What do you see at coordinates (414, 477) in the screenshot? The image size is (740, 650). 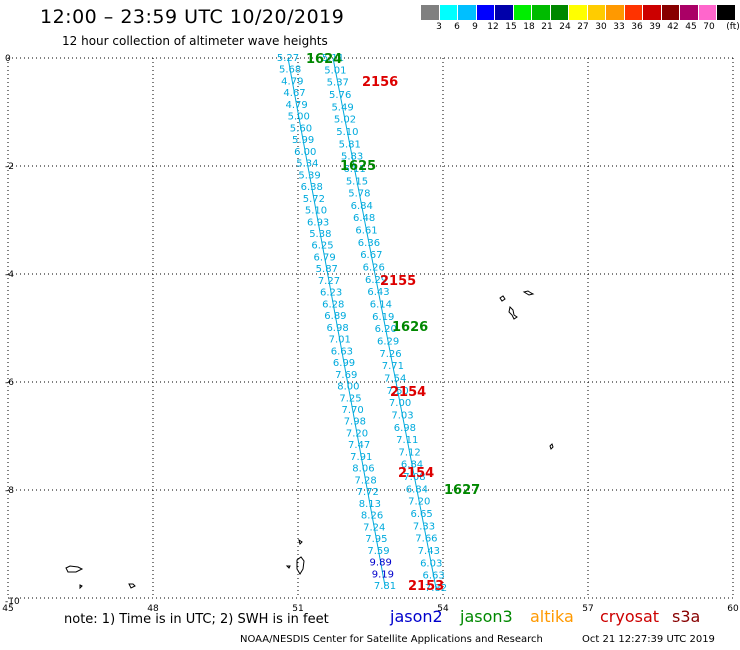 I see `wave-height-value: 7.08` at bounding box center [414, 477].